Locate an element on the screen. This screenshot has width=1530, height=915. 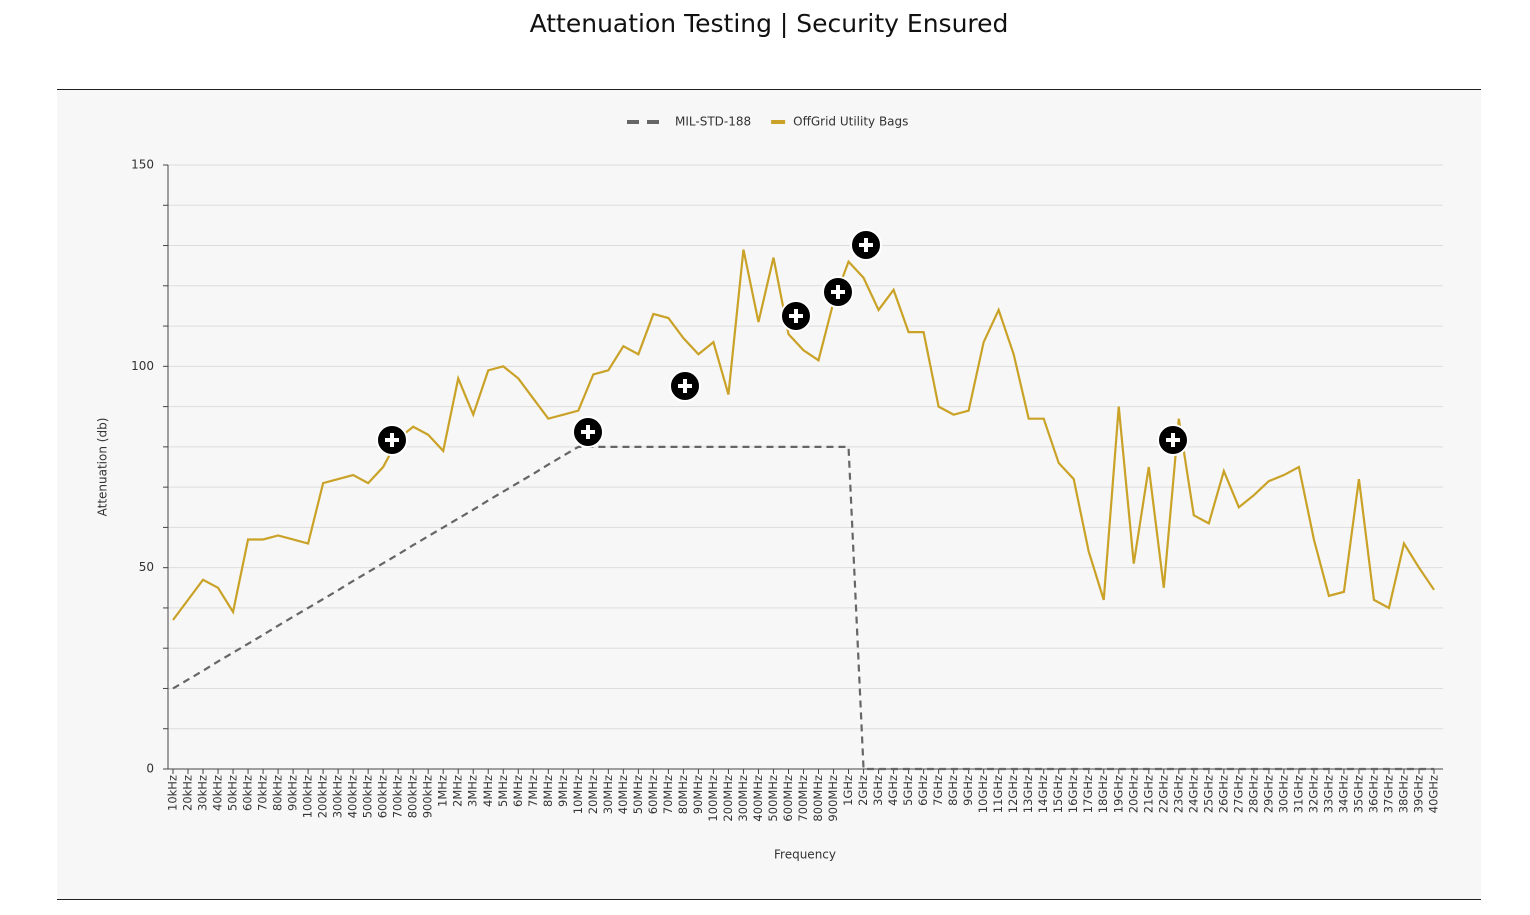
x-tick-label: 10kHz is located at coordinates (173, 793).